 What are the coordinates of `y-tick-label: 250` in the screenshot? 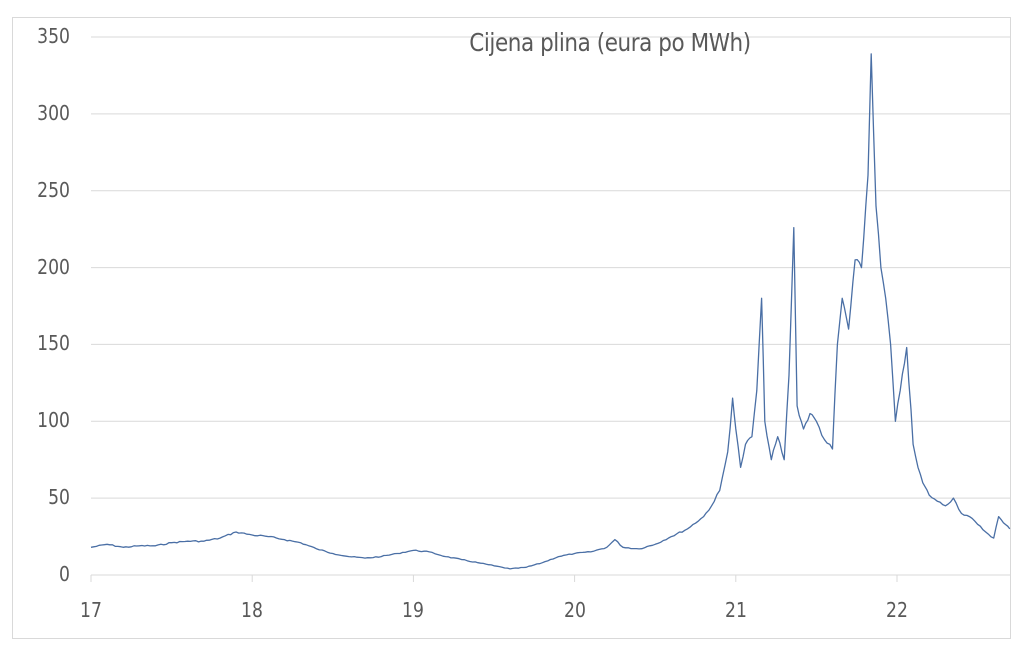 It's located at (53, 189).